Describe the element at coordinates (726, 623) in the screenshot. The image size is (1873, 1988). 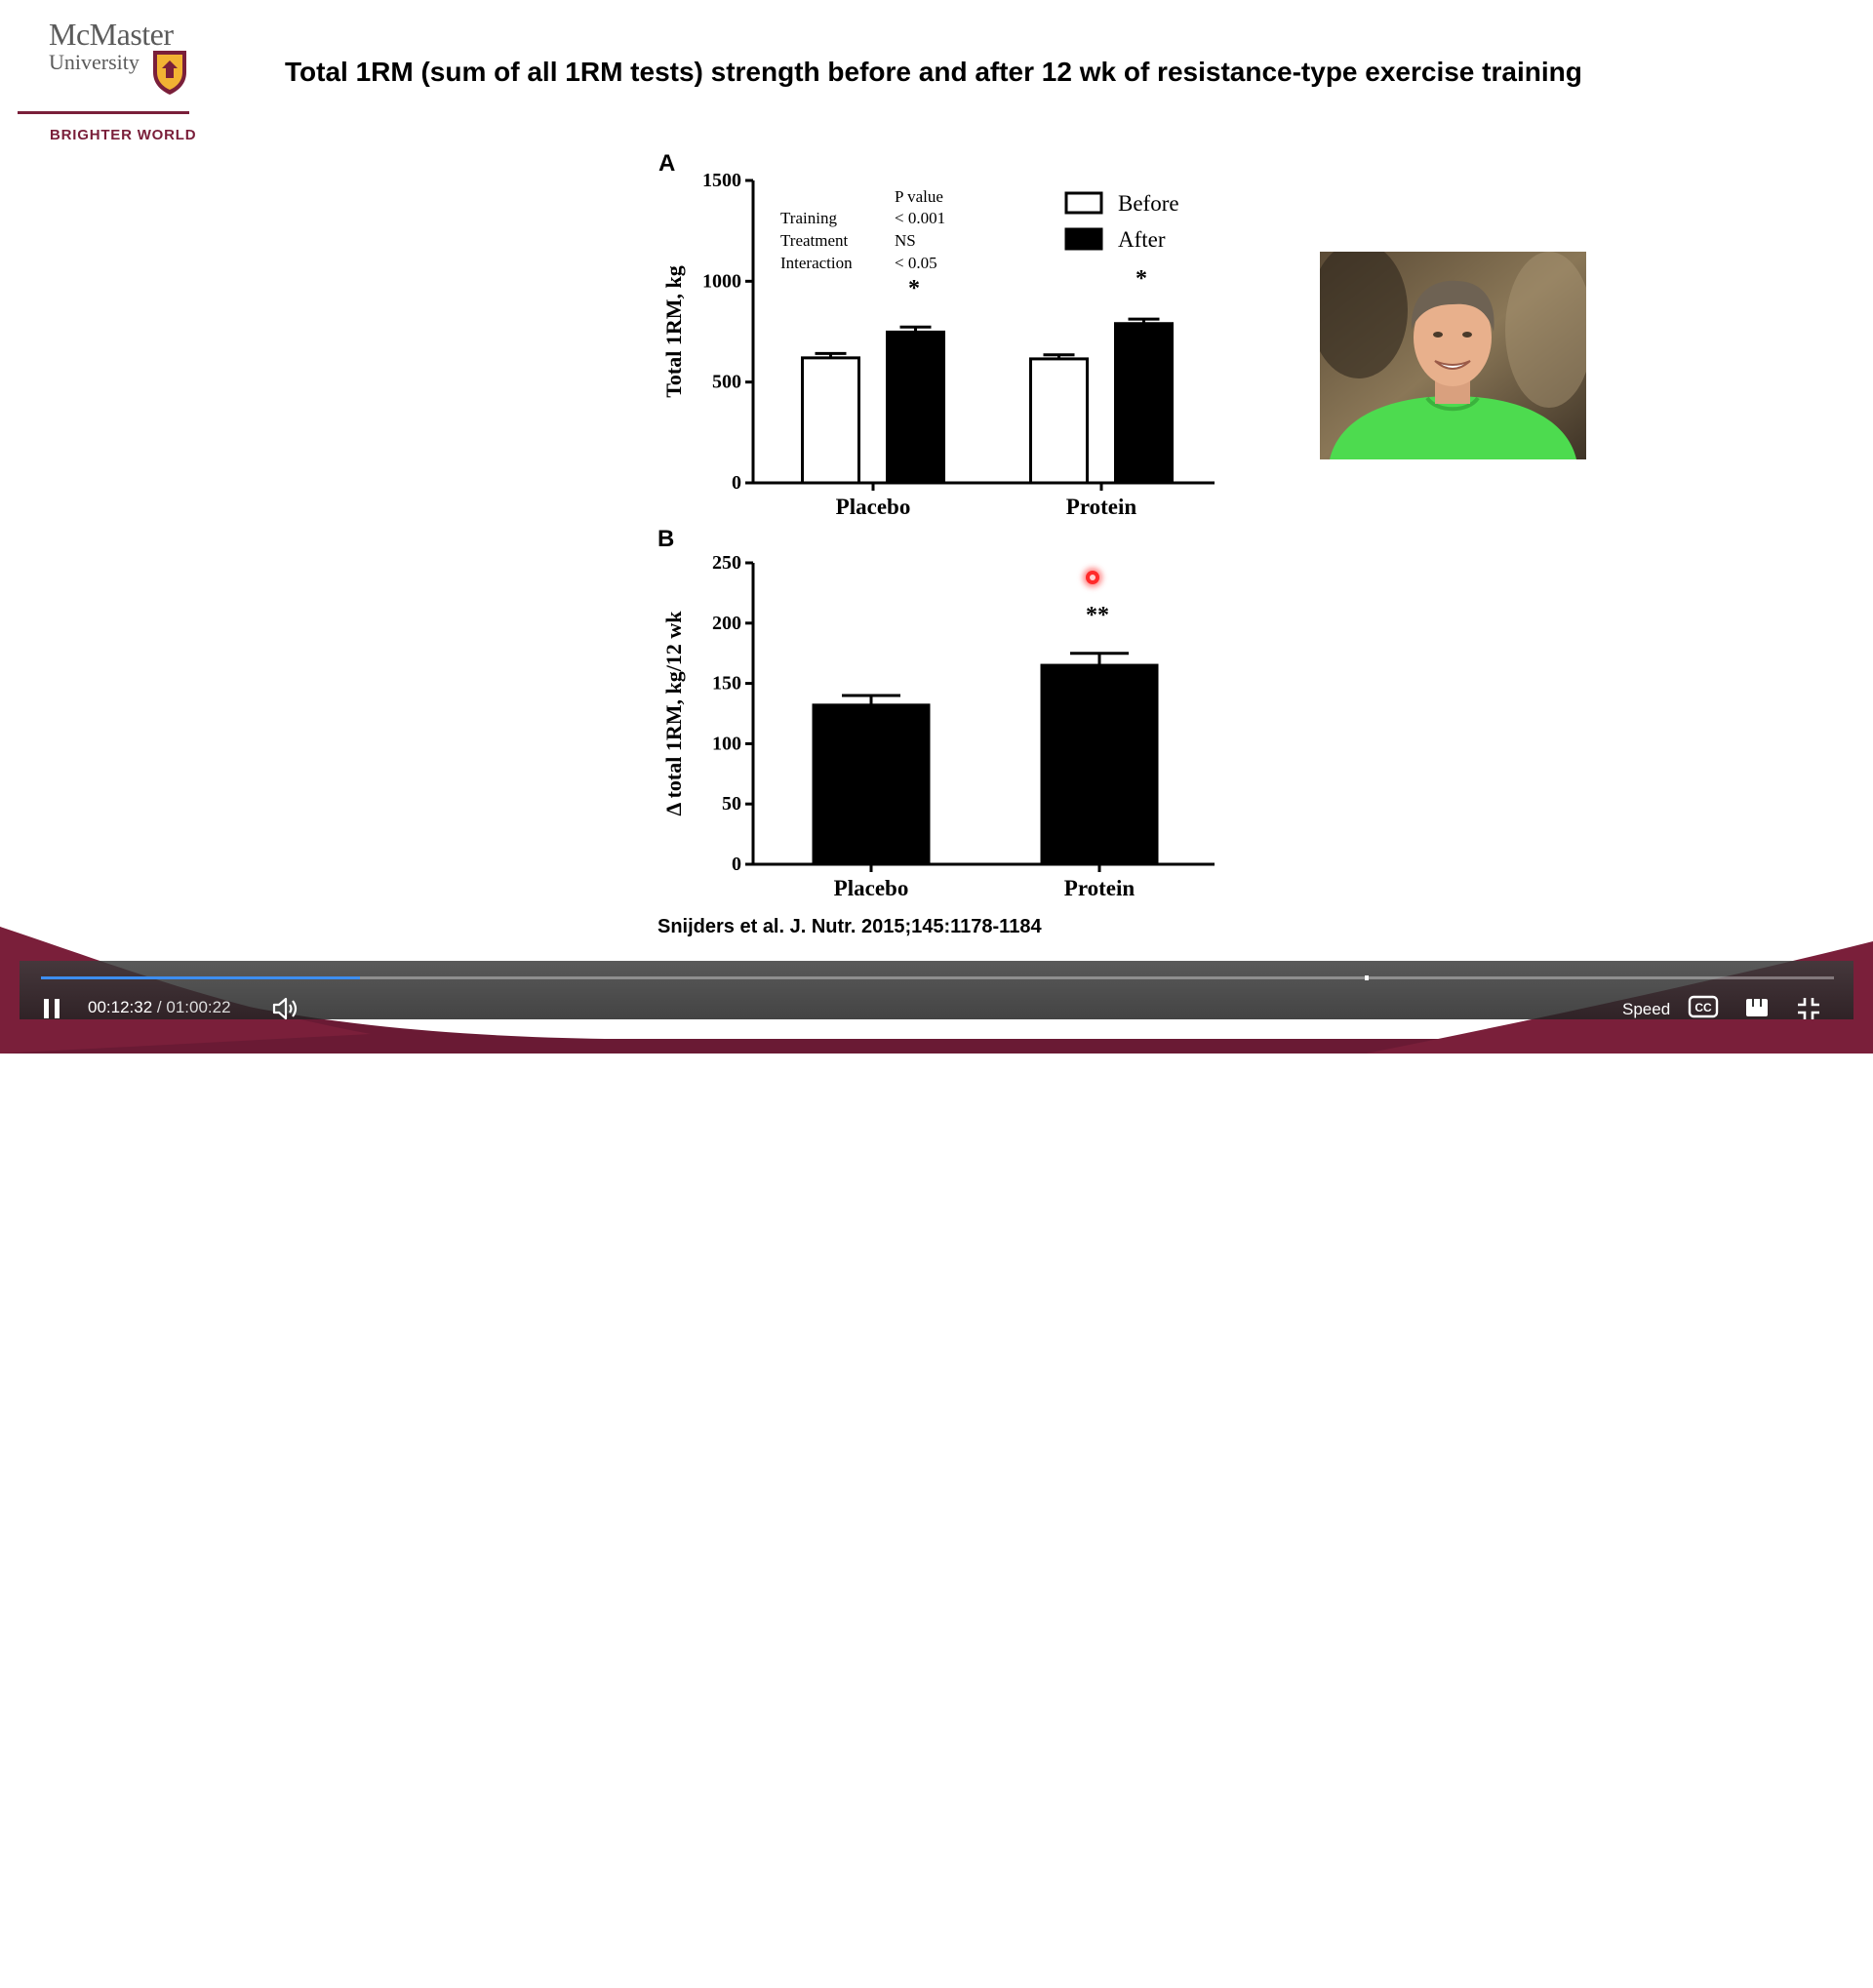
I see `y-tick-label: 200` at that location.